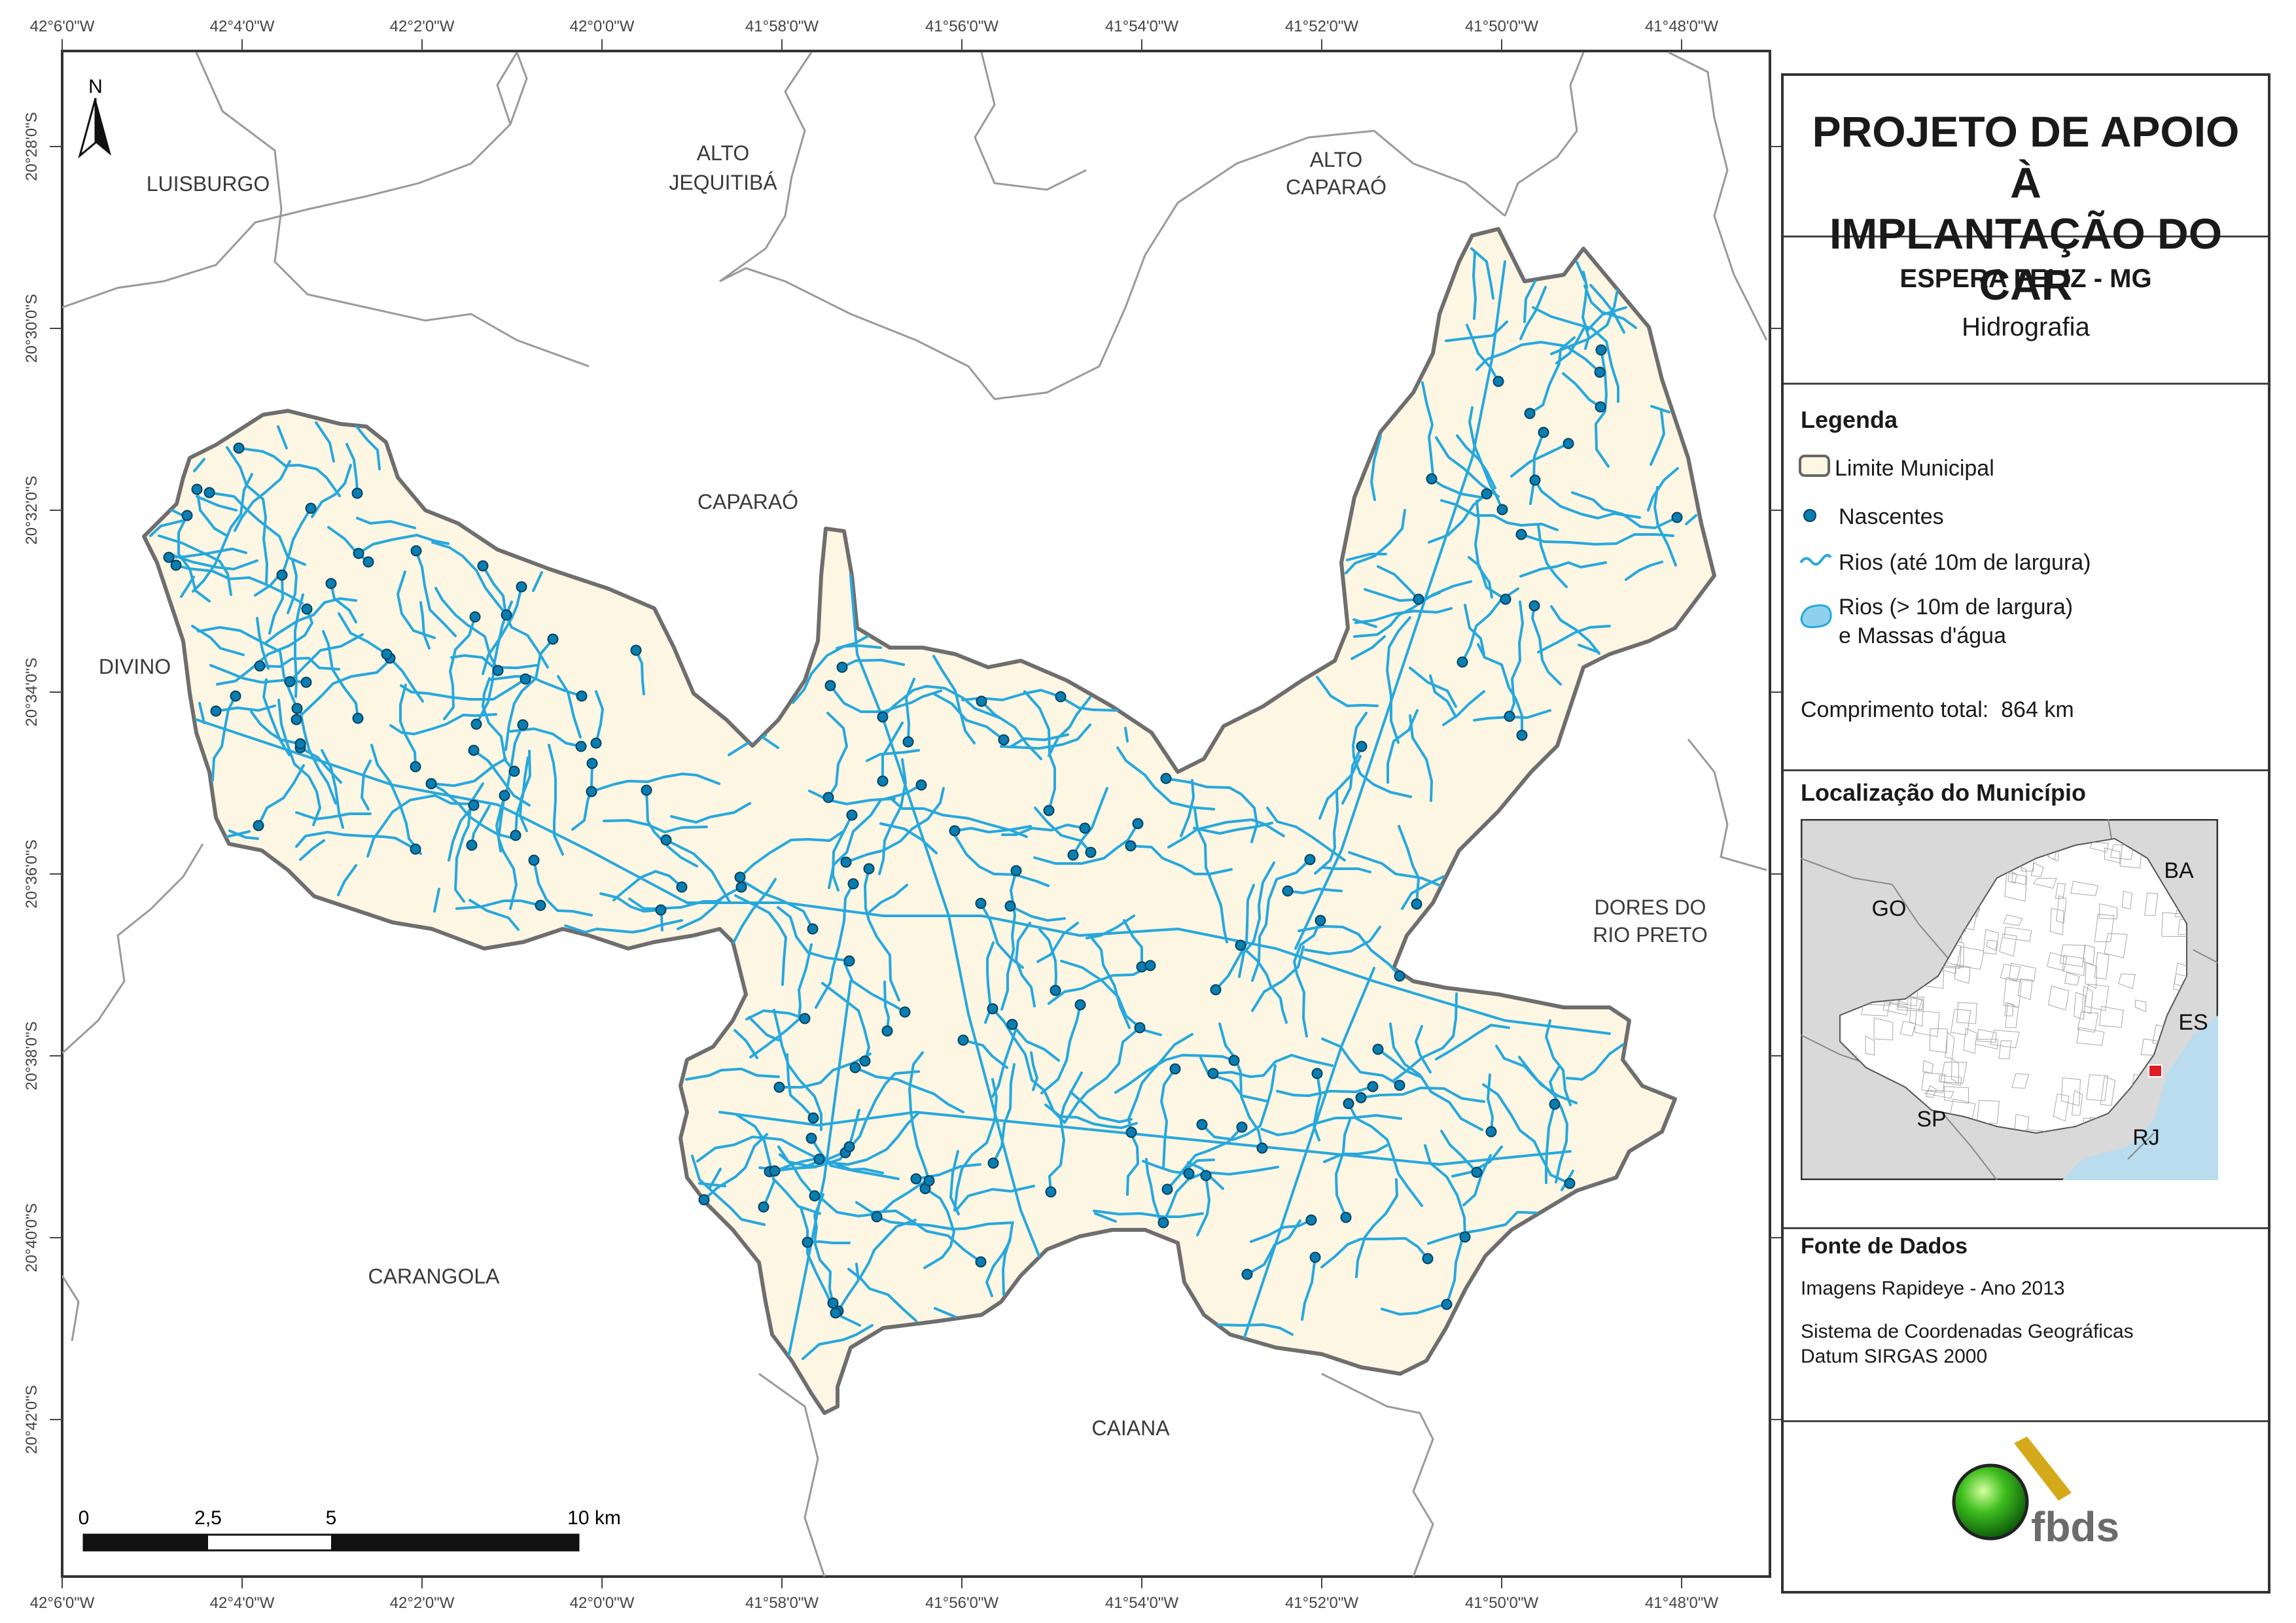 The image size is (2296, 1623). Describe the element at coordinates (1650, 935) in the screenshot. I see `label-dores-2: RIO PRETO` at that location.